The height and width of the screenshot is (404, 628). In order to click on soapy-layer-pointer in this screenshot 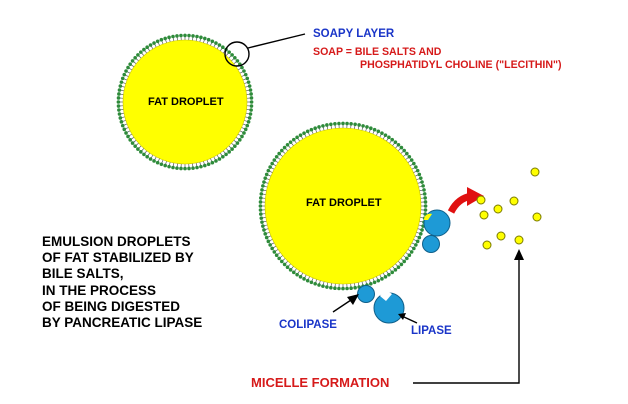, I will do `click(276, 41)`.